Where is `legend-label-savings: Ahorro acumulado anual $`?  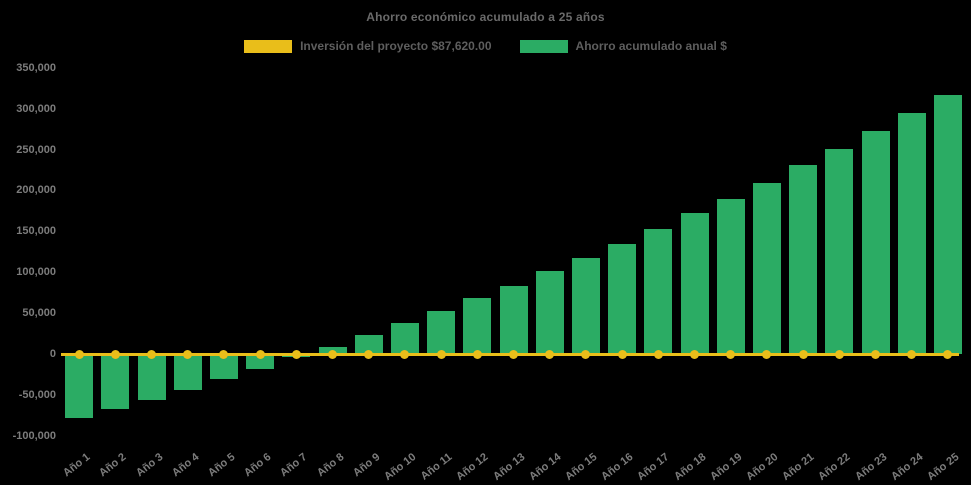 legend-label-savings: Ahorro acumulado anual $ is located at coordinates (651, 46).